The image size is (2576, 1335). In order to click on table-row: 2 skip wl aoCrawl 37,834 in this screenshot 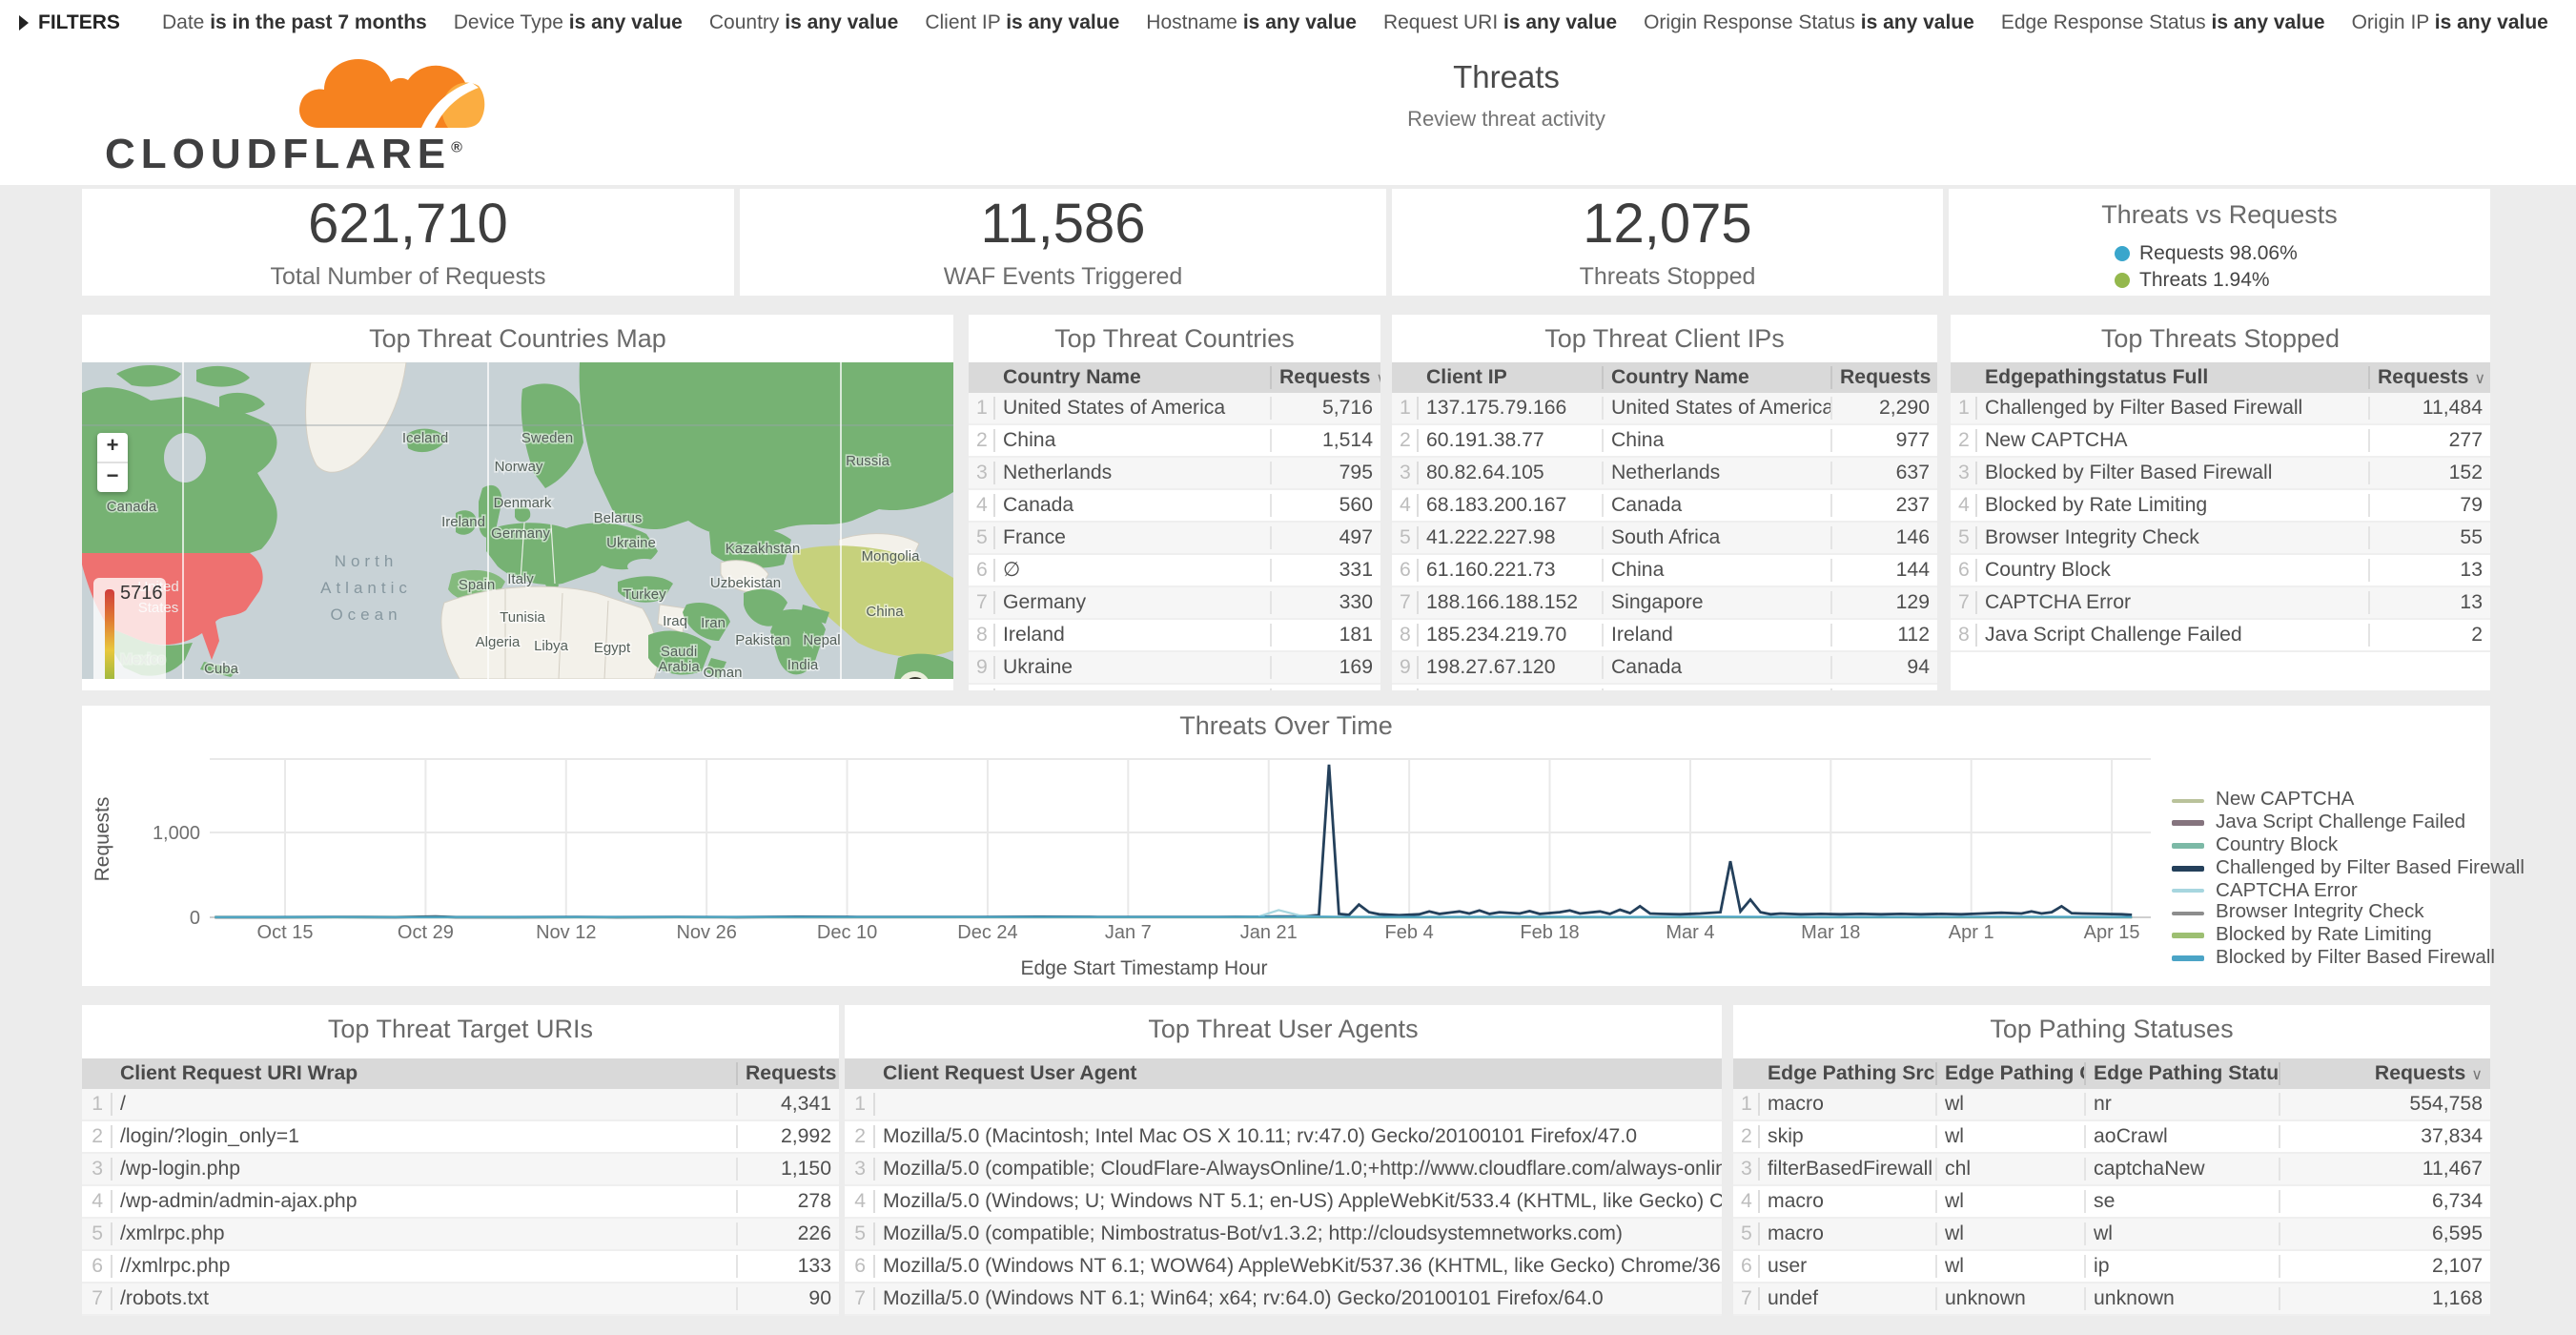, I will do `click(2111, 1137)`.